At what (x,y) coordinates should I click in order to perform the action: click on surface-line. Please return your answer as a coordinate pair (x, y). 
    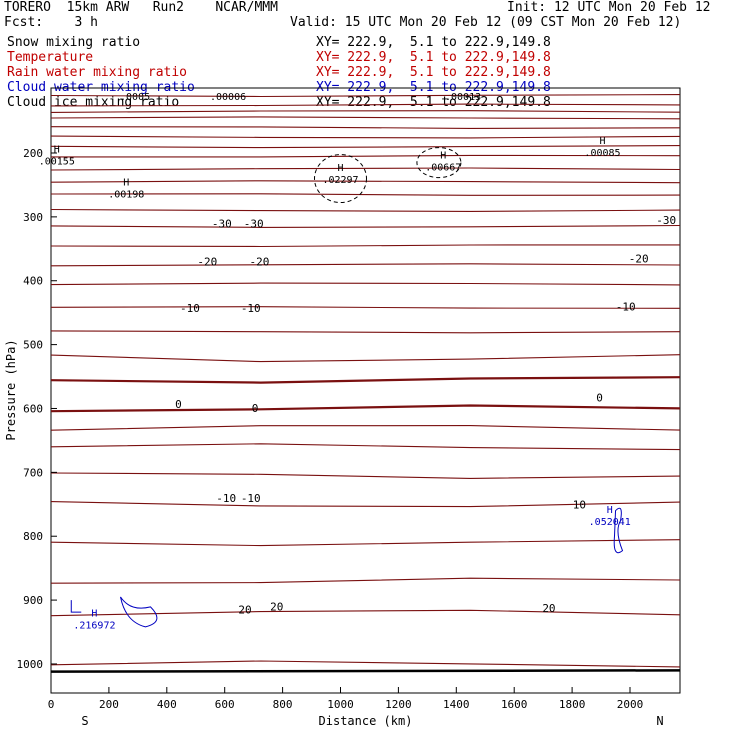
    Looking at the image, I should click on (365, 671).